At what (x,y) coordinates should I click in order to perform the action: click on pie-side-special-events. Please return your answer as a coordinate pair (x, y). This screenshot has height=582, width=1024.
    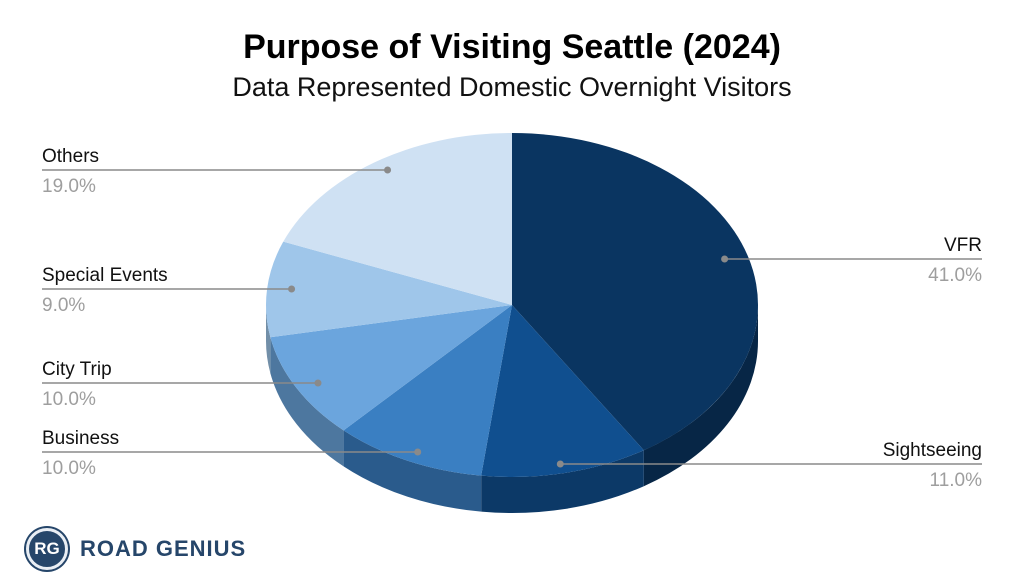
    Looking at the image, I should click on (268, 339).